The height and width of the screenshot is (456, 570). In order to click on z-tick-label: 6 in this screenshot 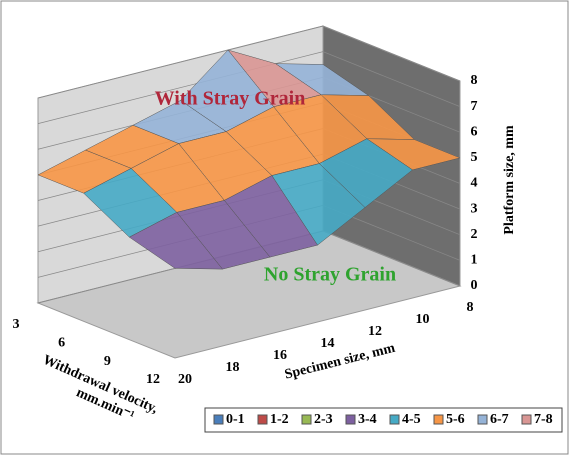, I will do `click(474, 131)`.